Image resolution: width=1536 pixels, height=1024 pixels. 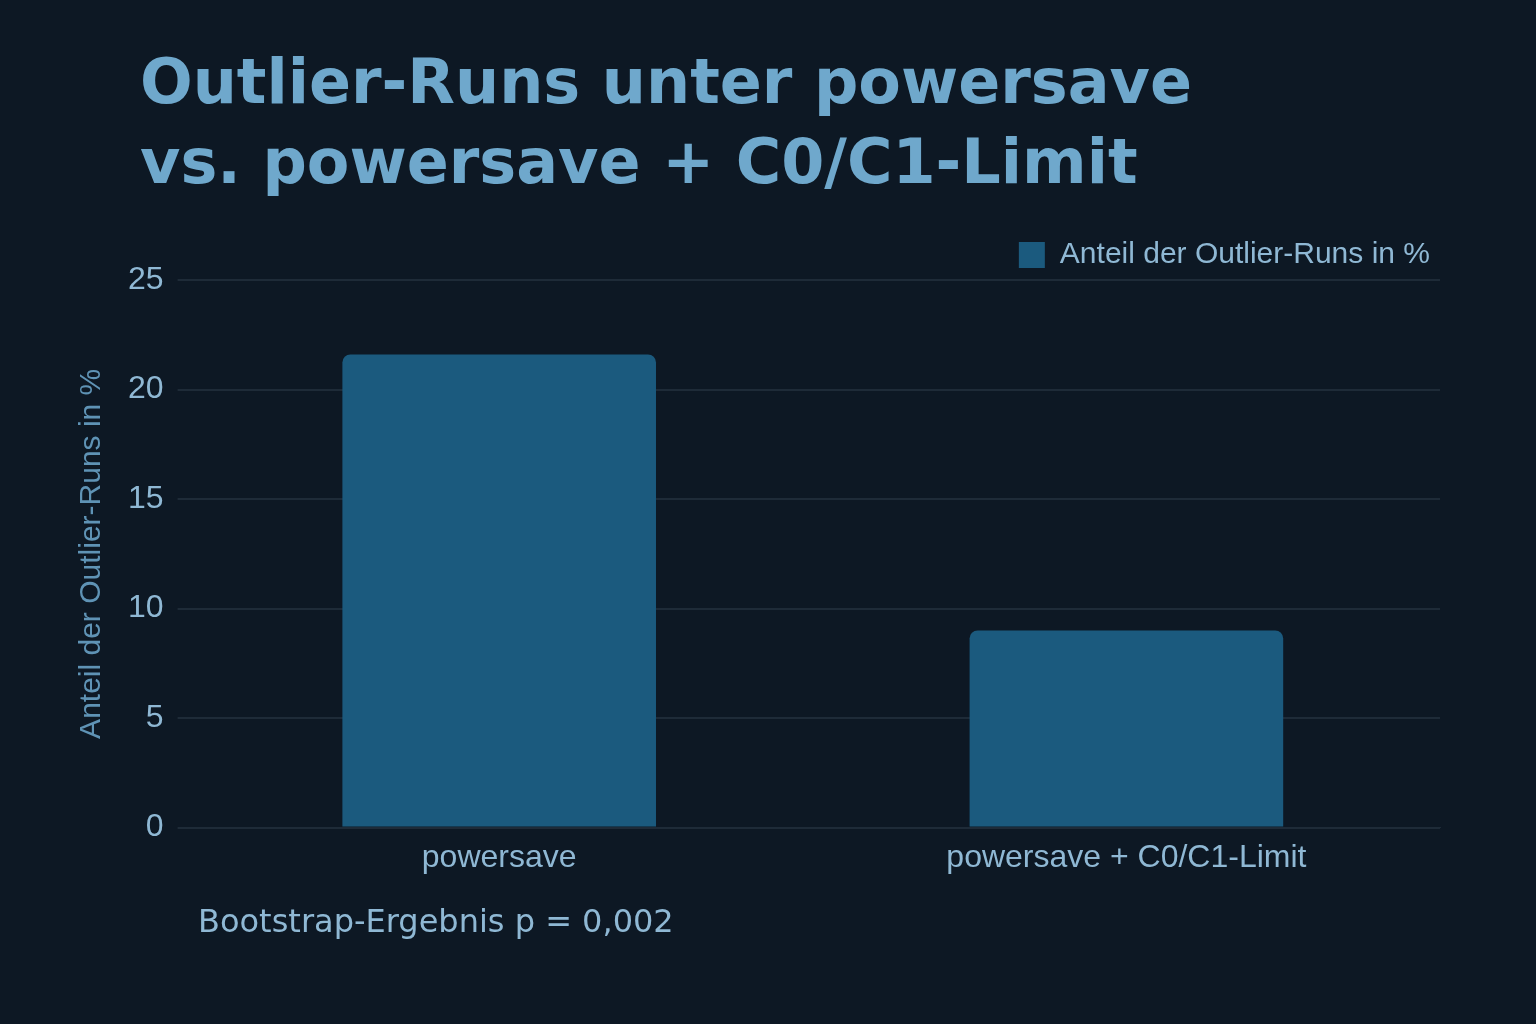 What do you see at coordinates (146, 606) in the screenshot?
I see `y-tick-label: 10` at bounding box center [146, 606].